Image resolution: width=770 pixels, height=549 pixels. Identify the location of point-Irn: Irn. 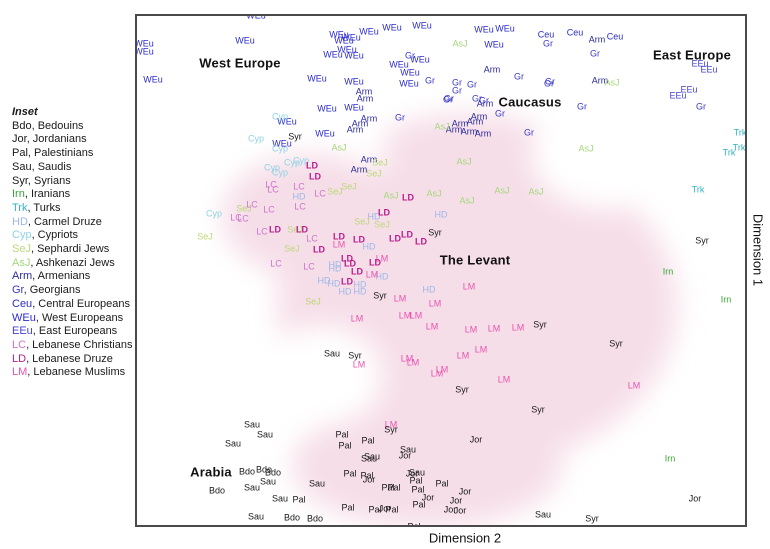
(668, 271).